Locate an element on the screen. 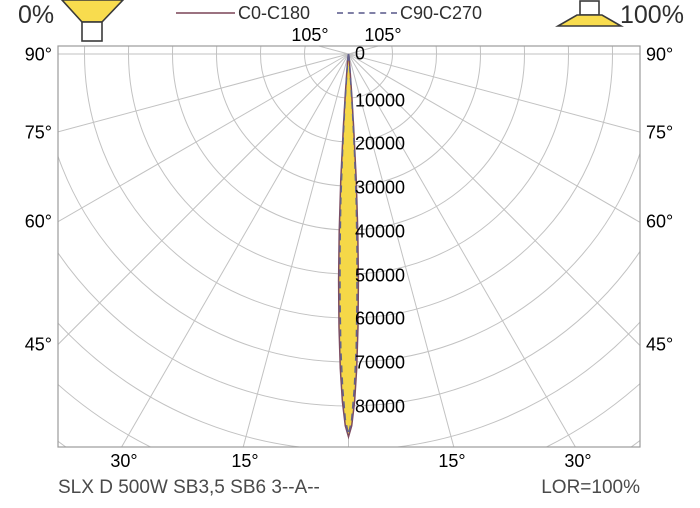 The image size is (700, 508). lor-value: LOR=100% is located at coordinates (590, 487).